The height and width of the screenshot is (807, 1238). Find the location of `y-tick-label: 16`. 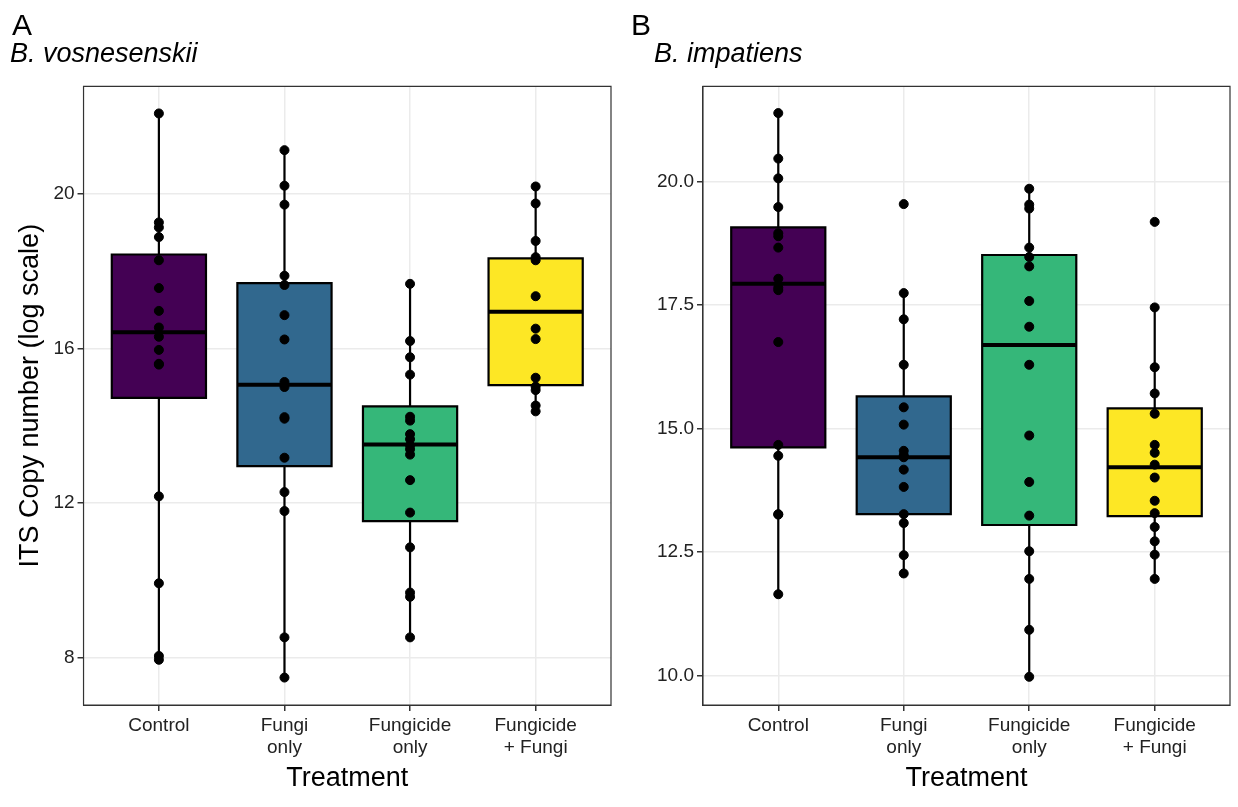

y-tick-label: 16 is located at coordinates (64, 347).